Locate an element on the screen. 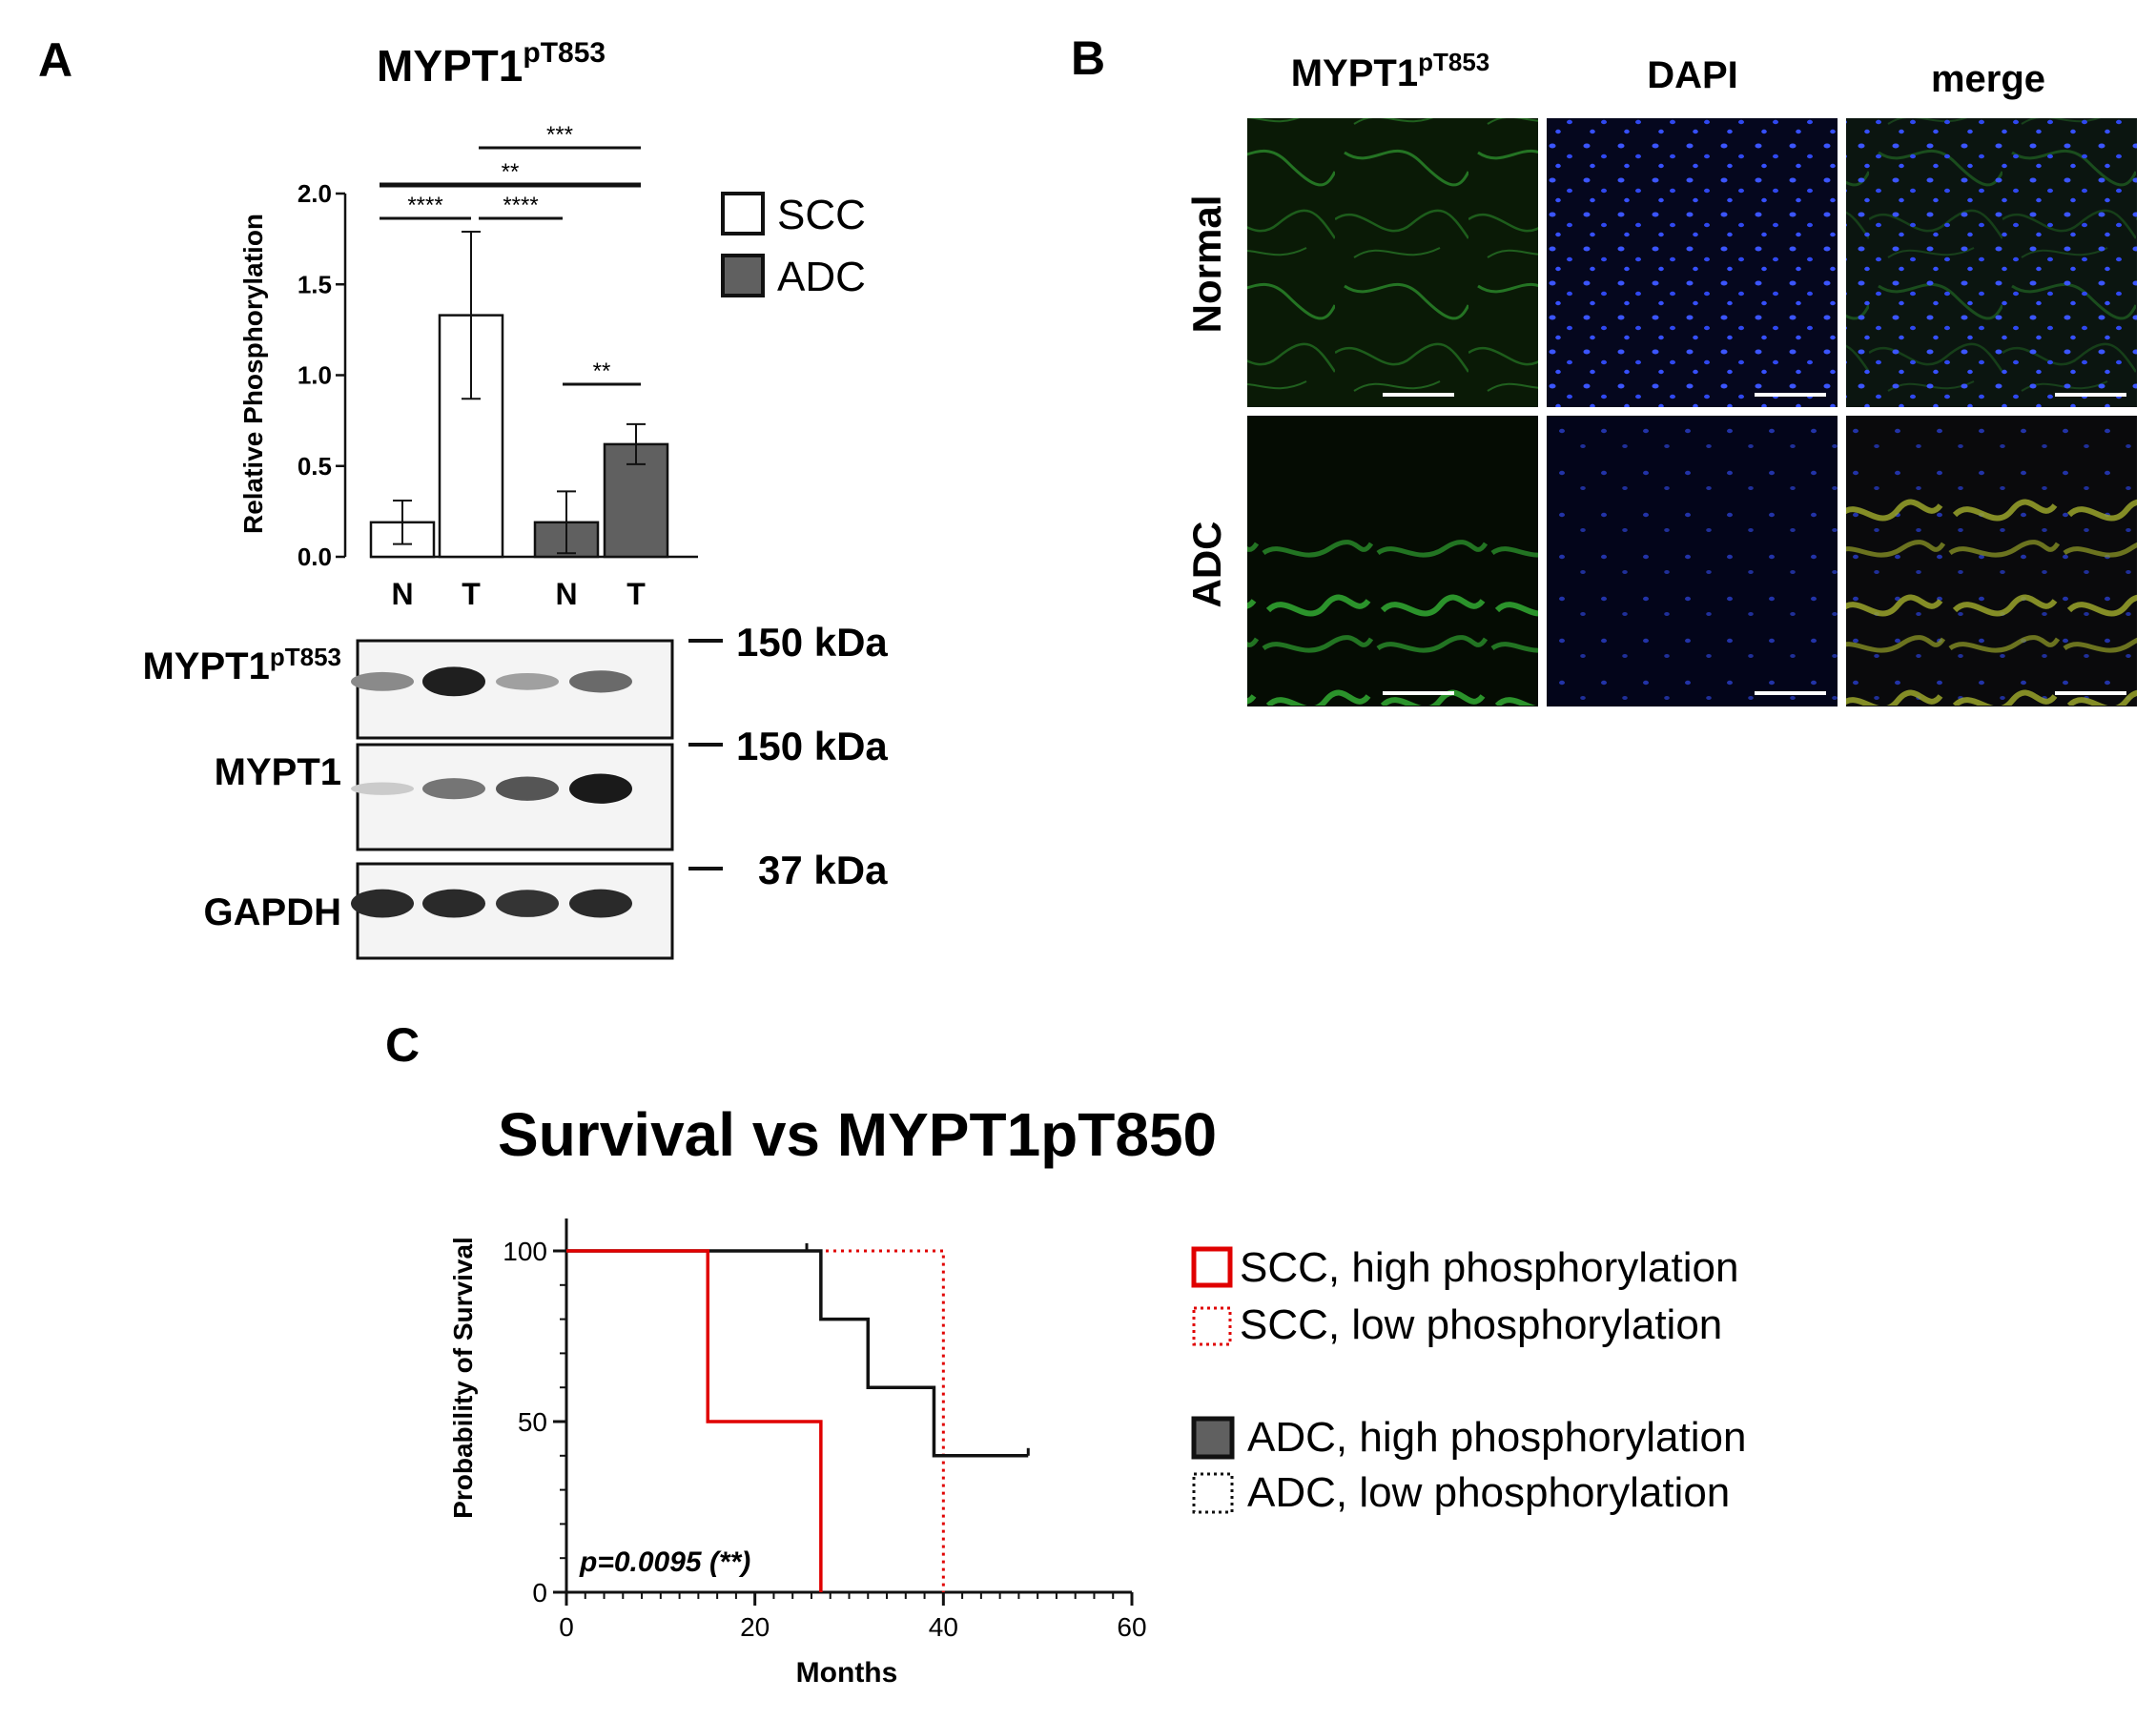  km-x-tick-label: 60 is located at coordinates (1131, 1627).